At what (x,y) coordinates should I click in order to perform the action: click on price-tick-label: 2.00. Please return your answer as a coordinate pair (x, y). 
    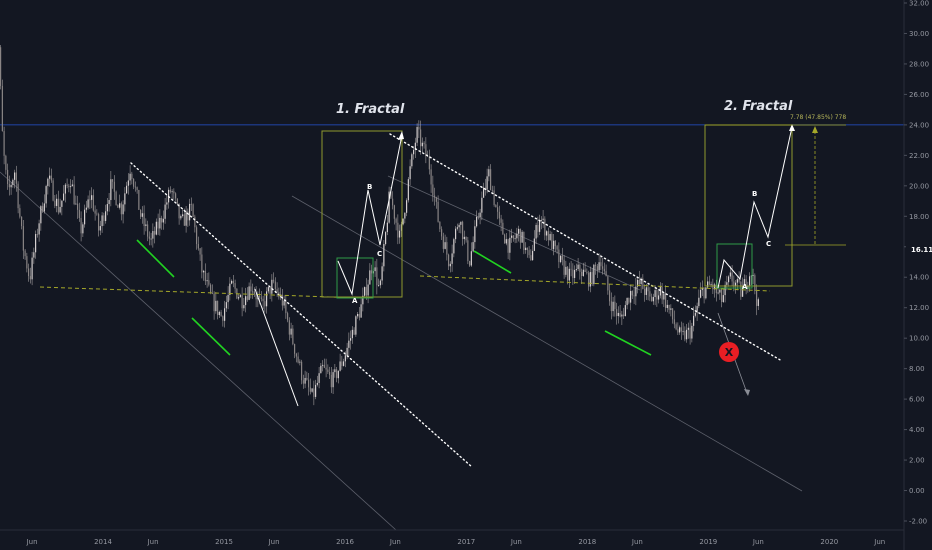
    Looking at the image, I should click on (917, 461).